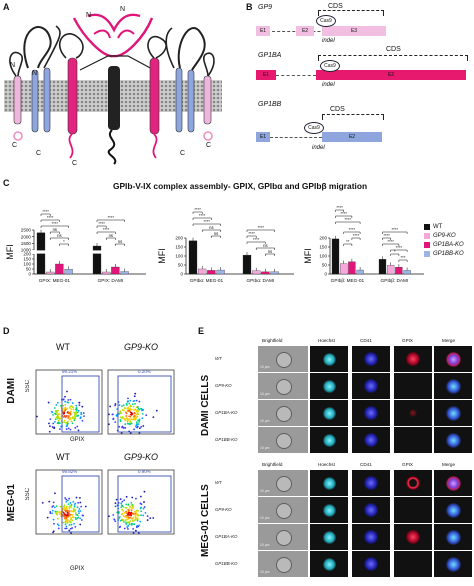 This screenshot has width=474, height=586. What do you see at coordinates (453, 359) in the screenshot?
I see `merge-image` at bounding box center [453, 359].